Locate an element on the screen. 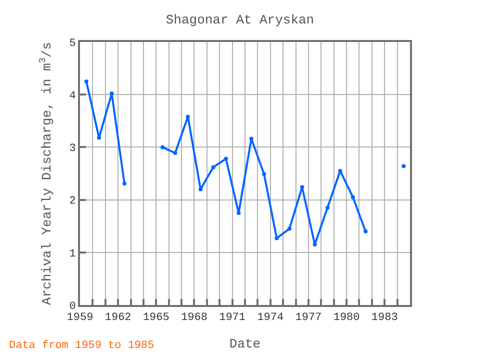  x-tick-label: 1962 is located at coordinates (118, 318).